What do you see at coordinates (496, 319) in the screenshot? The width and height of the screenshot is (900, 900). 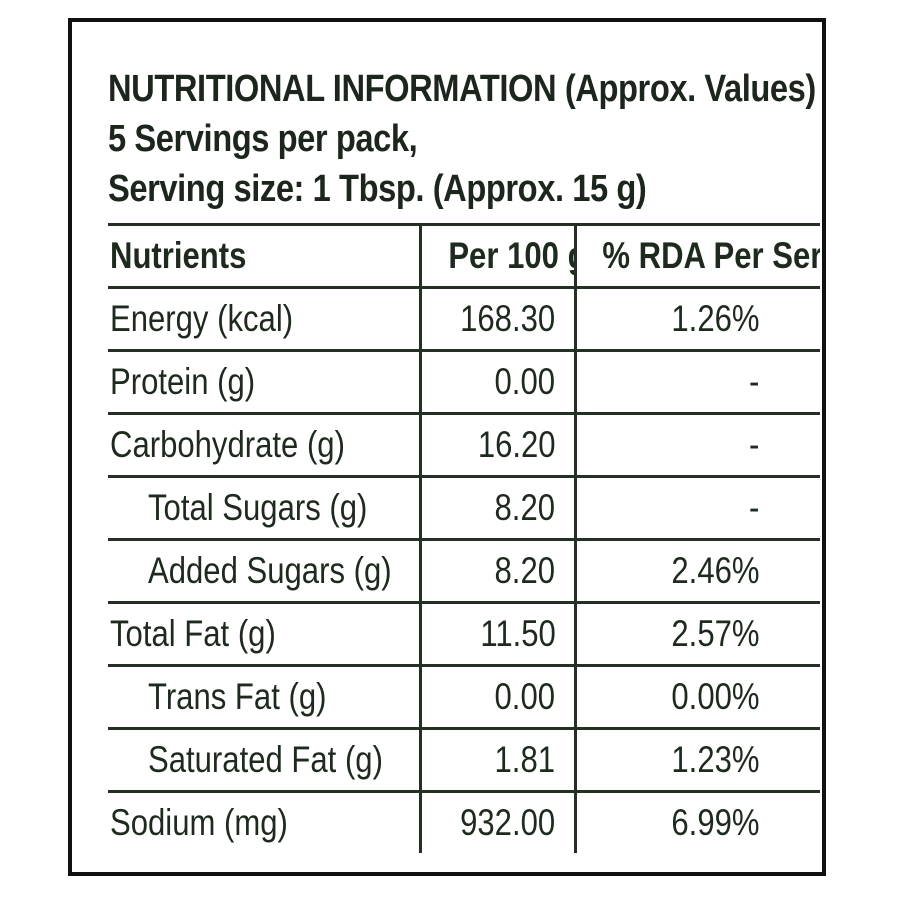 I see `per-100g-value: 168.30` at bounding box center [496, 319].